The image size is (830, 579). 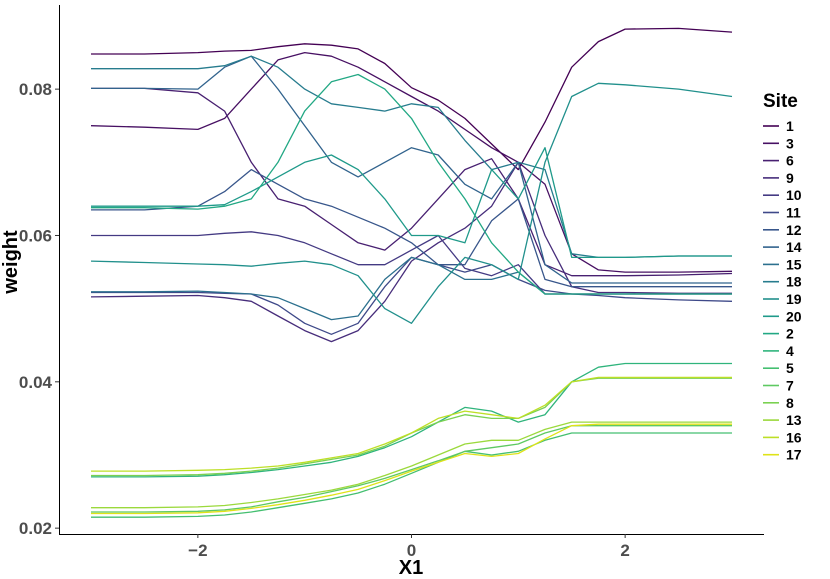 What do you see at coordinates (782, 282) in the screenshot?
I see `legend-item-site-18: 18` at bounding box center [782, 282].